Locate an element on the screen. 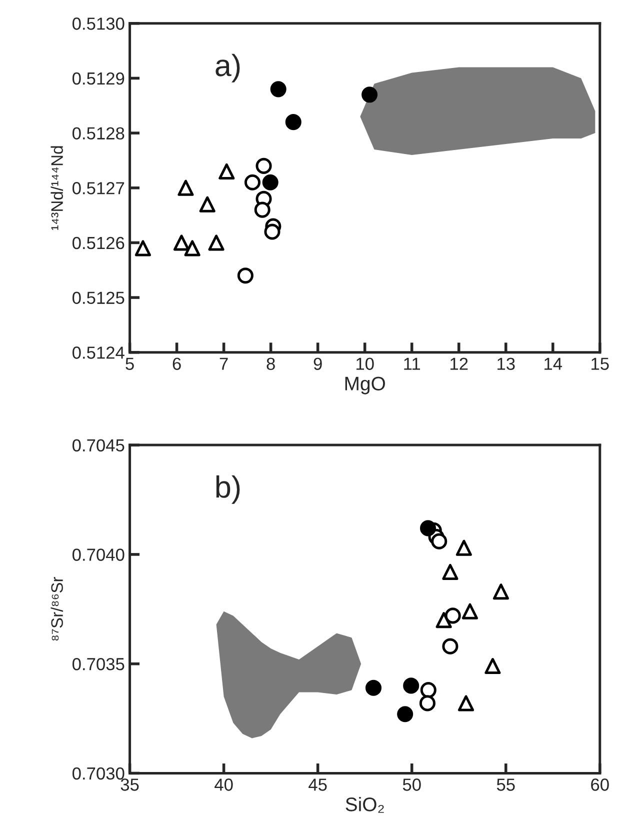 This screenshot has width=621, height=835. x-tick-label: 35 is located at coordinates (129, 784).